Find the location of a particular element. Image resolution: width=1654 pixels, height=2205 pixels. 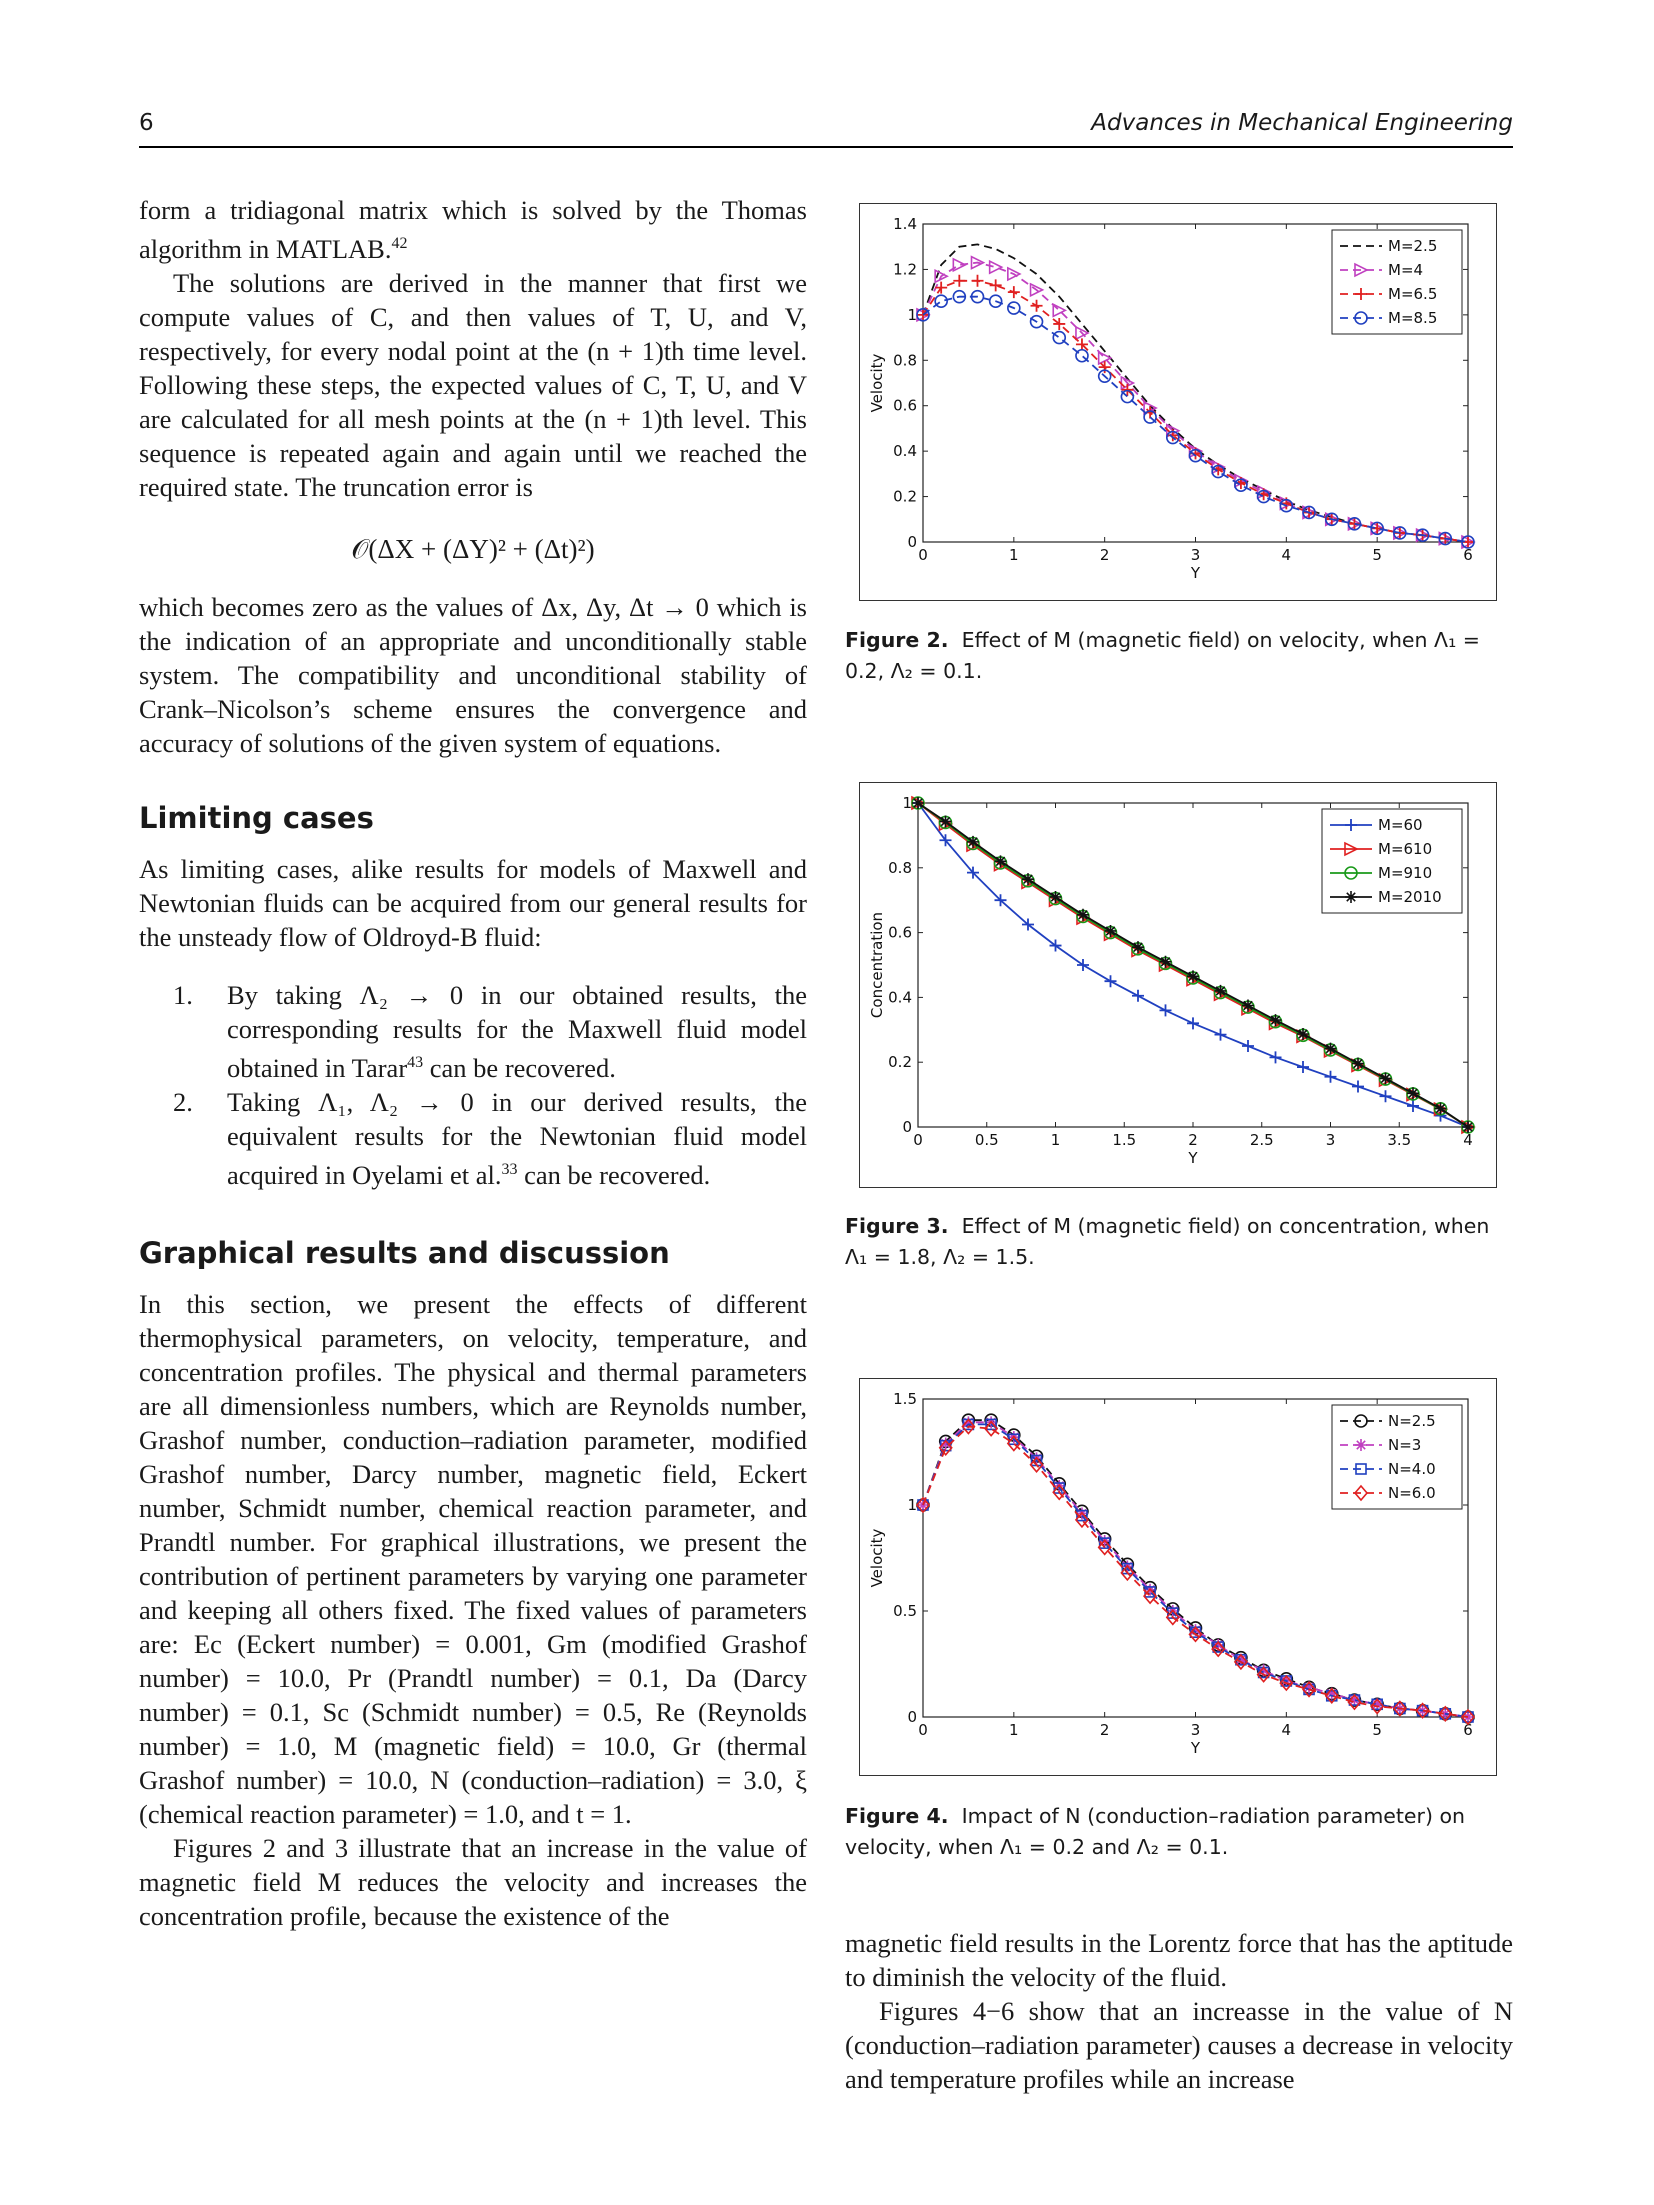

x-tick-label: 1 is located at coordinates (1014, 555).